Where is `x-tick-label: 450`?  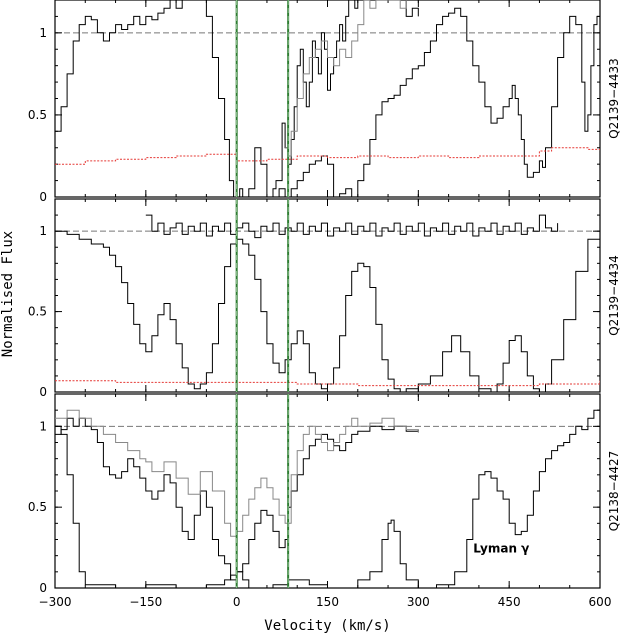
x-tick-label: 450 is located at coordinates (509, 602).